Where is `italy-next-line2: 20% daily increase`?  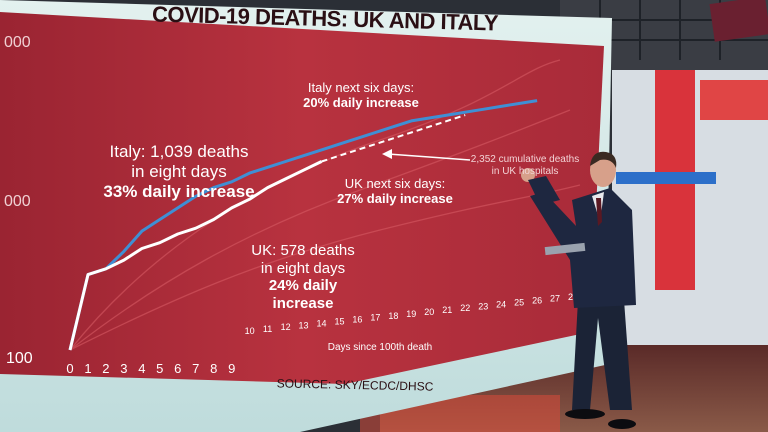
italy-next-line2: 20% daily increase is located at coordinates (361, 103).